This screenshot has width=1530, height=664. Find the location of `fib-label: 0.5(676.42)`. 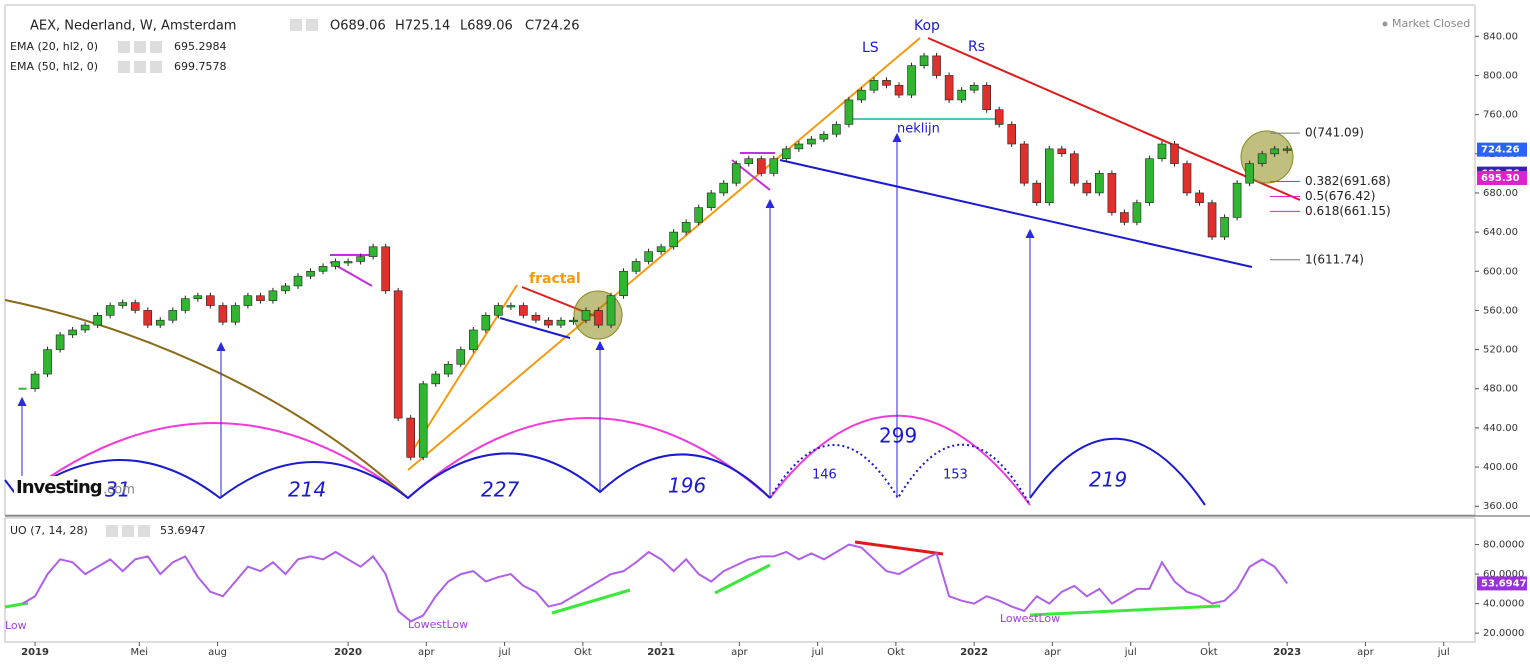

fib-label: 0.5(676.42) is located at coordinates (1340, 196).